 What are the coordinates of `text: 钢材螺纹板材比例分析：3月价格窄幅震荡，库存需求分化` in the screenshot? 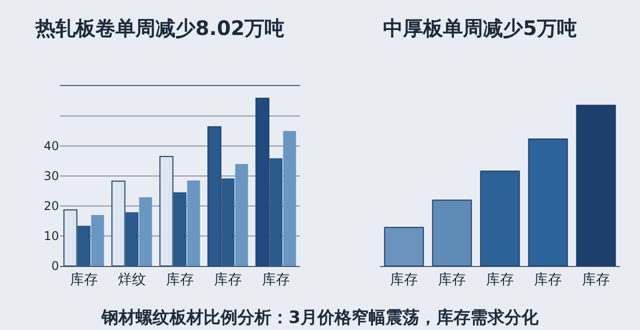 It's located at (320, 318).